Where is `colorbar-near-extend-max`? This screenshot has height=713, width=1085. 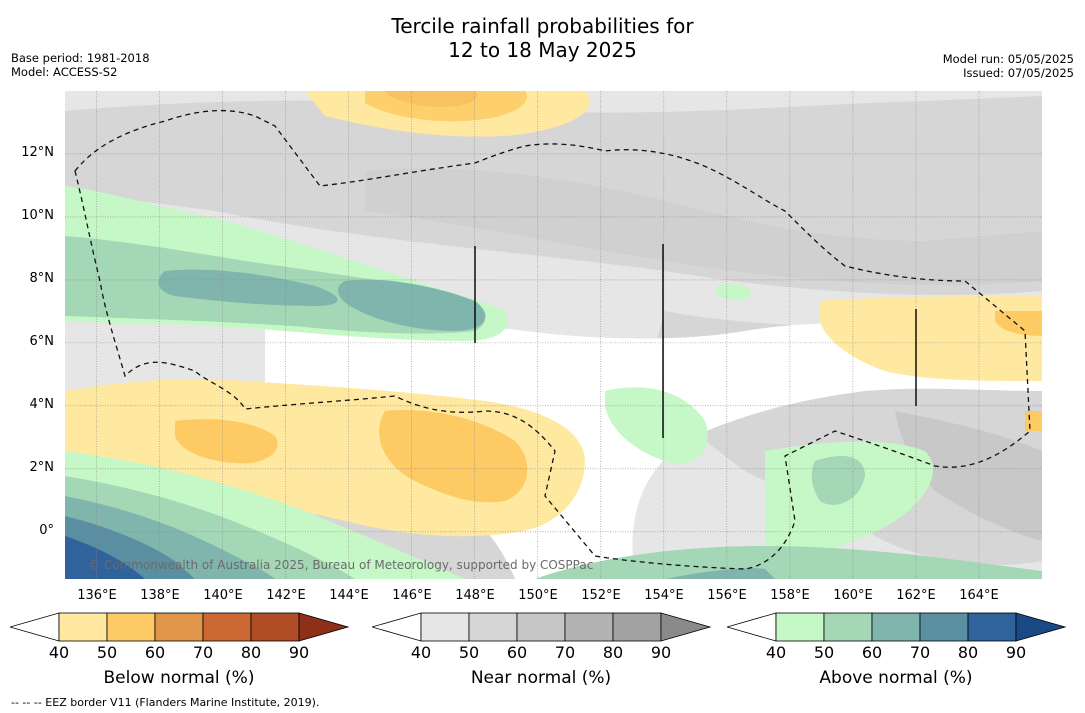 colorbar-near-extend-max is located at coordinates (686, 627).